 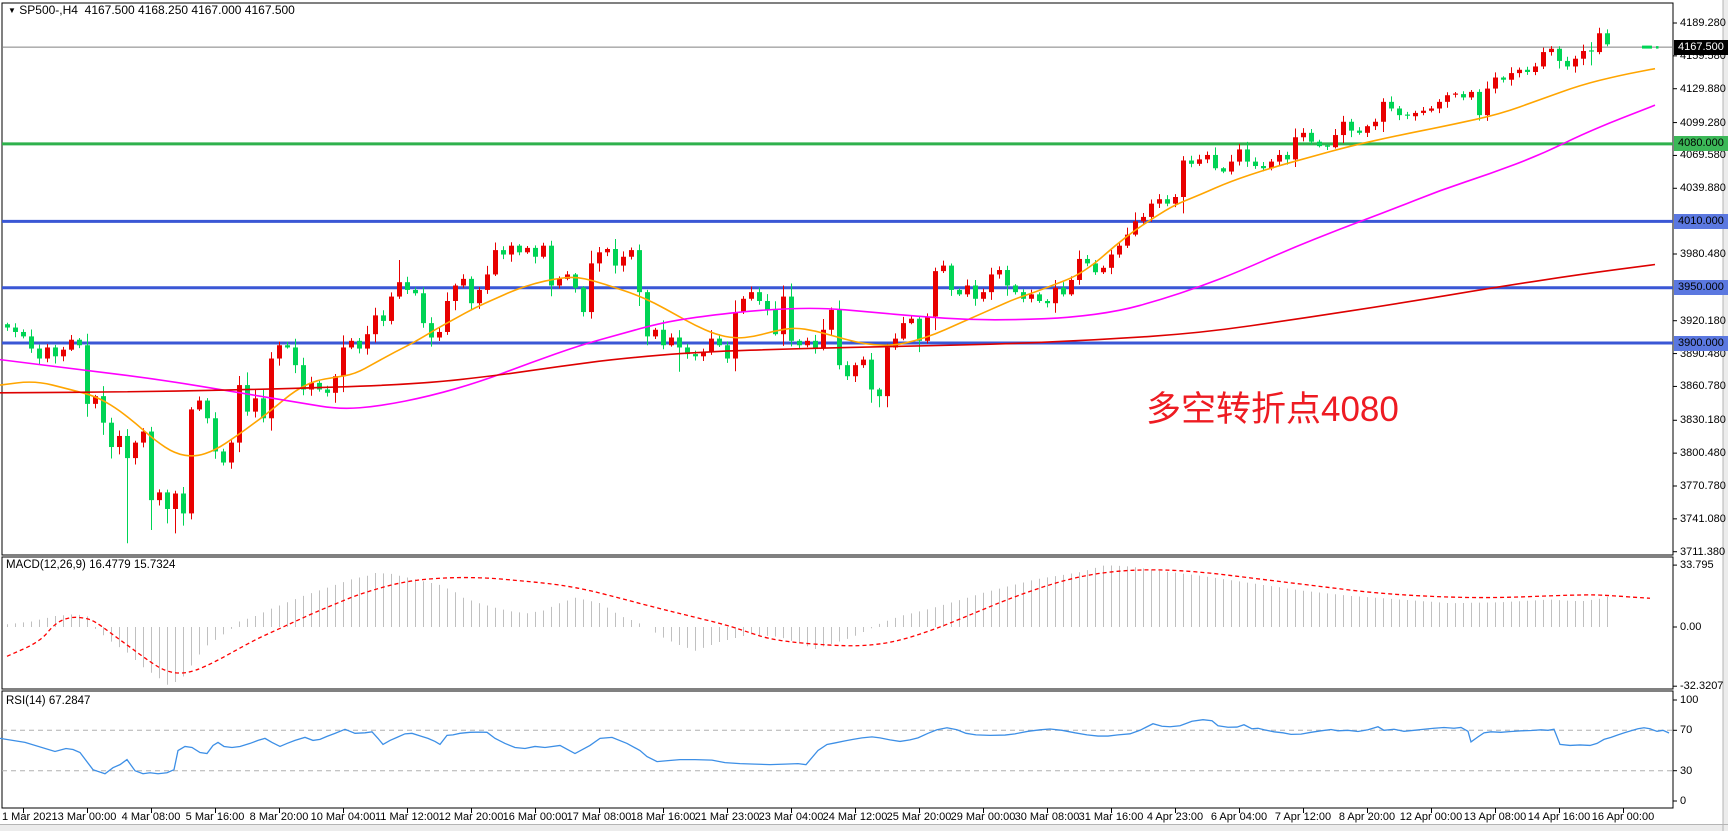 What do you see at coordinates (1703, 485) in the screenshot?
I see `price-scale-label: 3770.780` at bounding box center [1703, 485].